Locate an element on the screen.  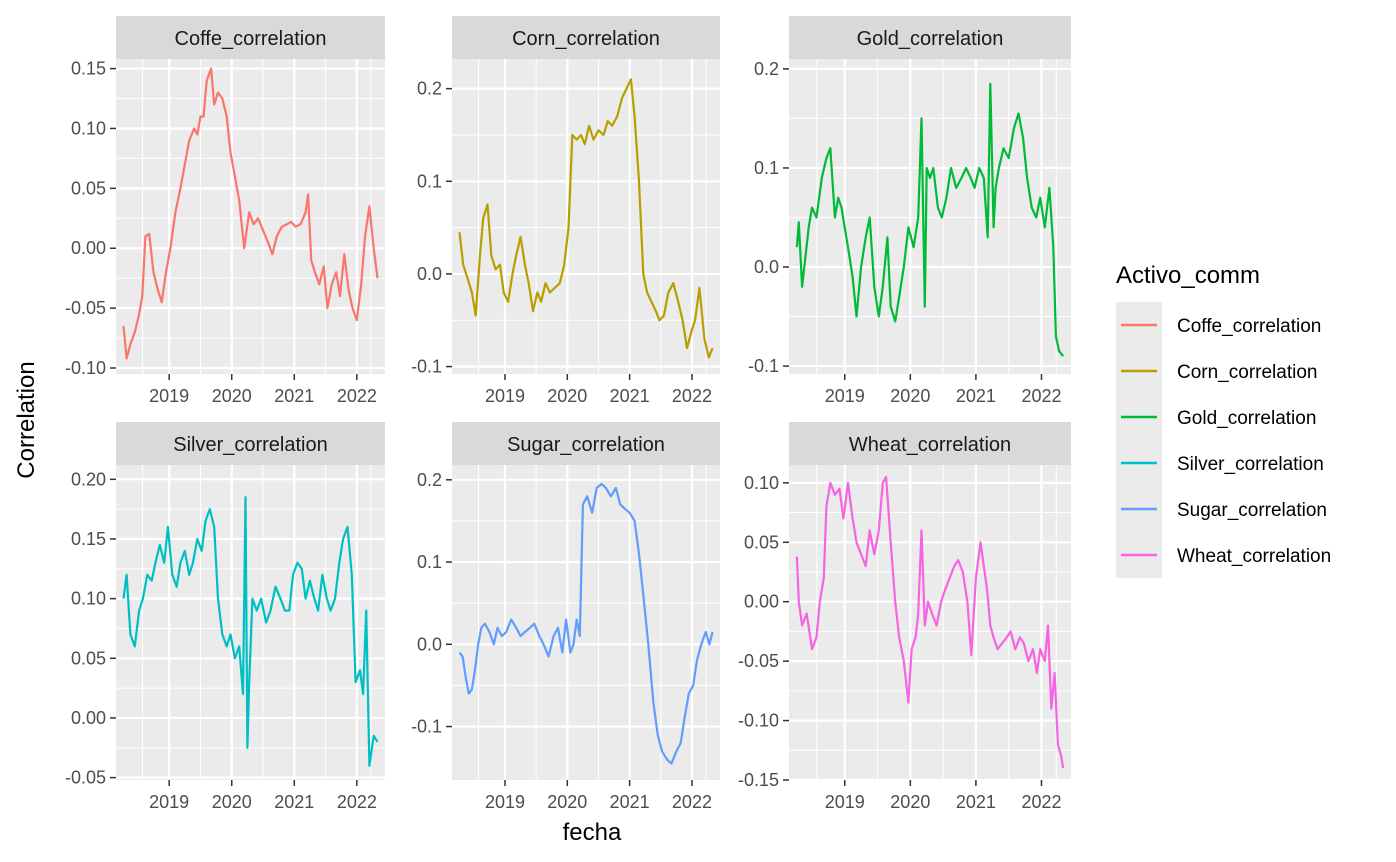
y-tick-label: 0.20 is located at coordinates (88, 479).